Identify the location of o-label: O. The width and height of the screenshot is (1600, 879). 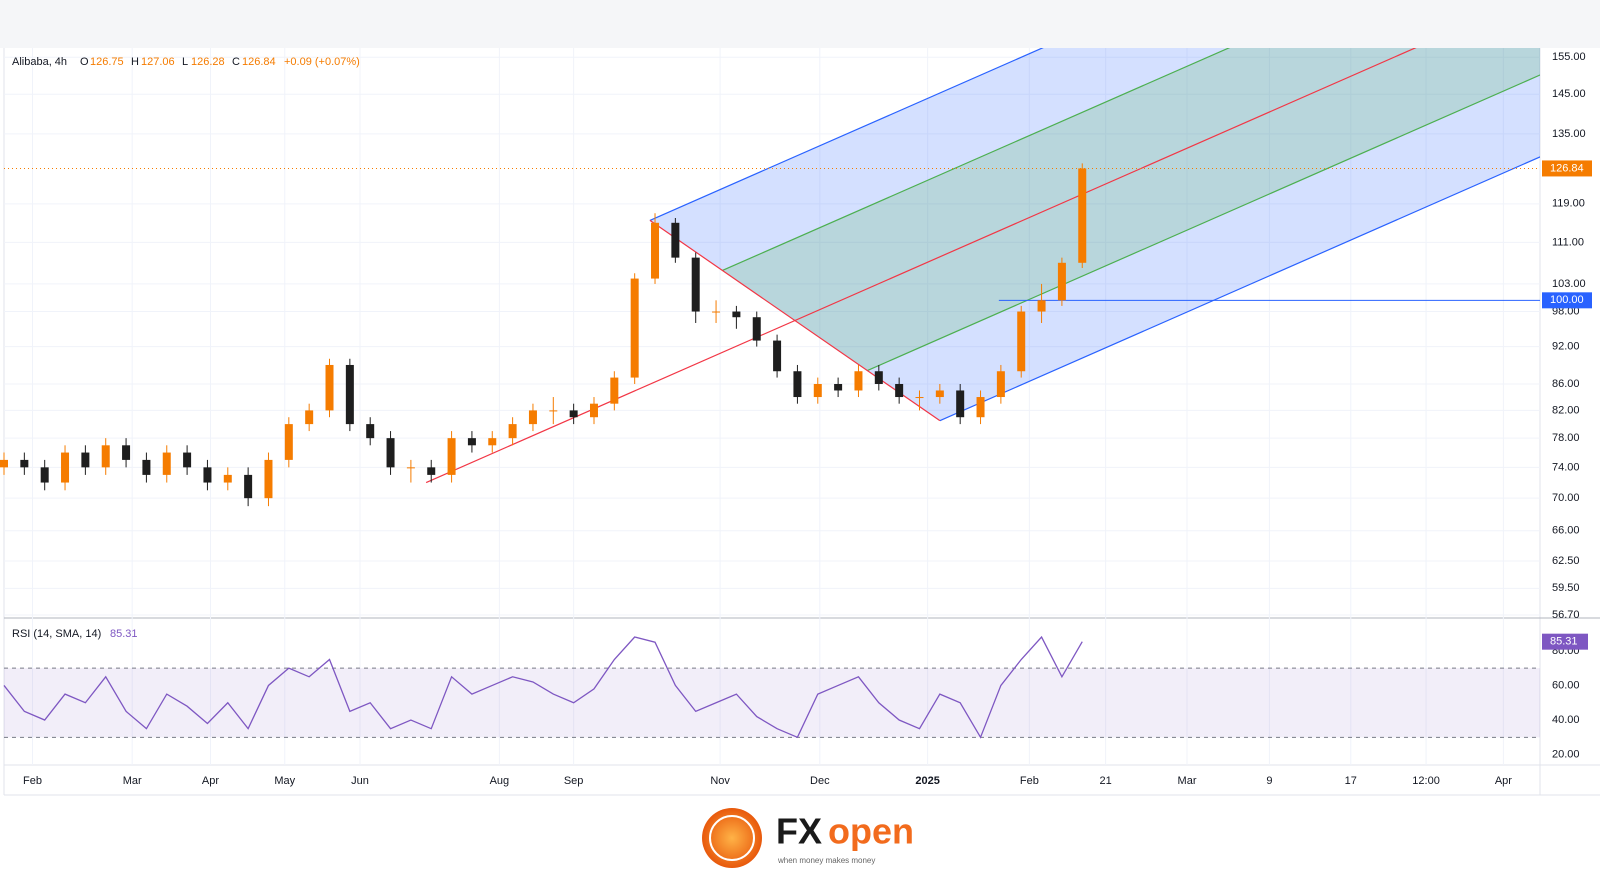
(84, 62).